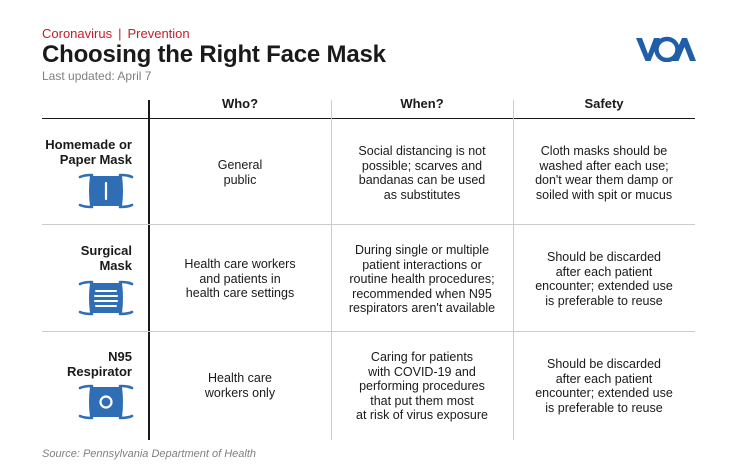 The height and width of the screenshot is (472, 737). Describe the element at coordinates (95, 159) in the screenshot. I see `row-label-line: Paper Mask` at that location.